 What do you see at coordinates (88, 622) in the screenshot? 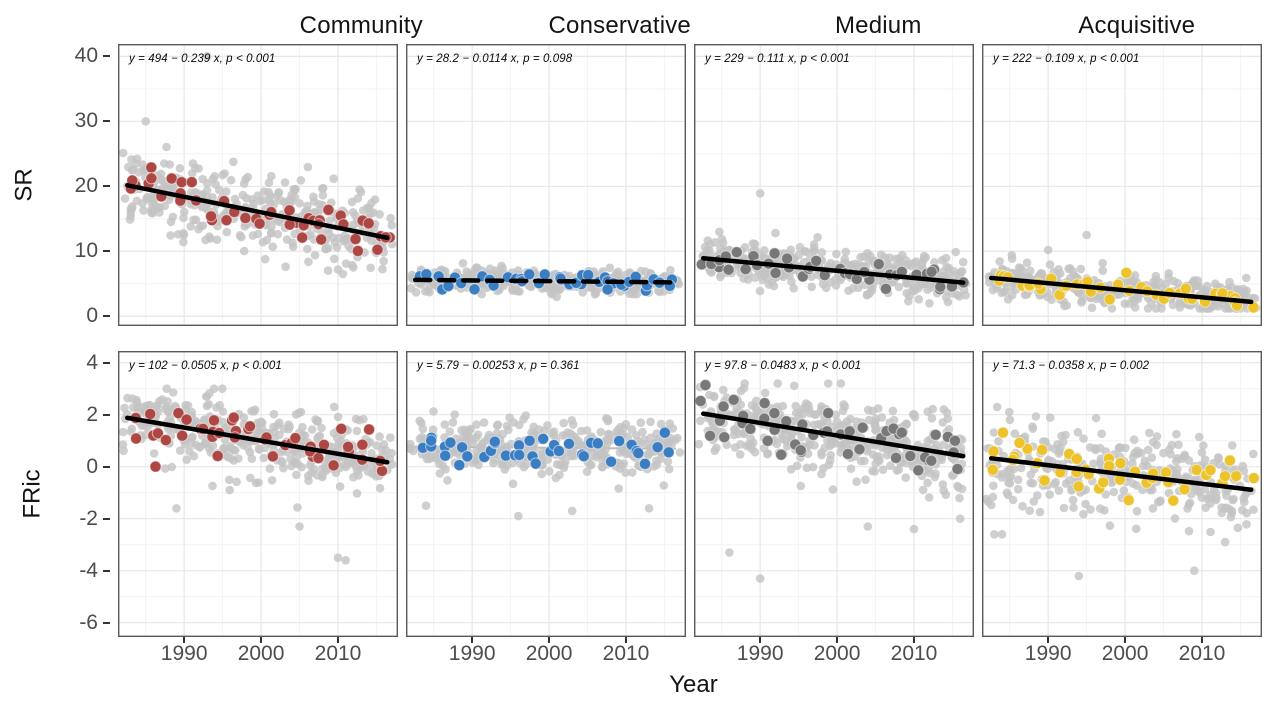
I see `y-tick-label: -6` at bounding box center [88, 622].